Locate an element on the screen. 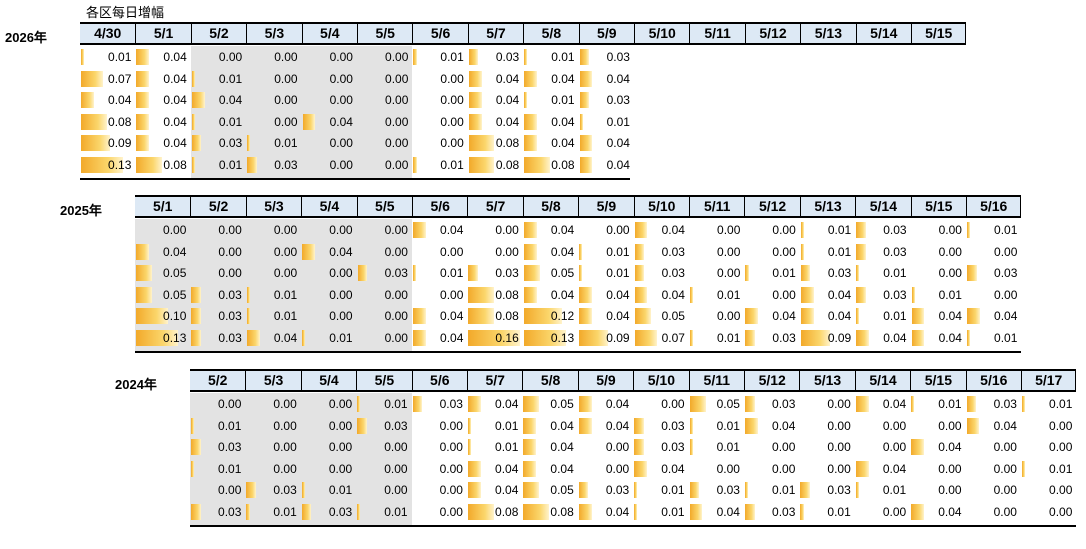 Image resolution: width=1086 pixels, height=549 pixels. holiday-shading is located at coordinates (301, 459).